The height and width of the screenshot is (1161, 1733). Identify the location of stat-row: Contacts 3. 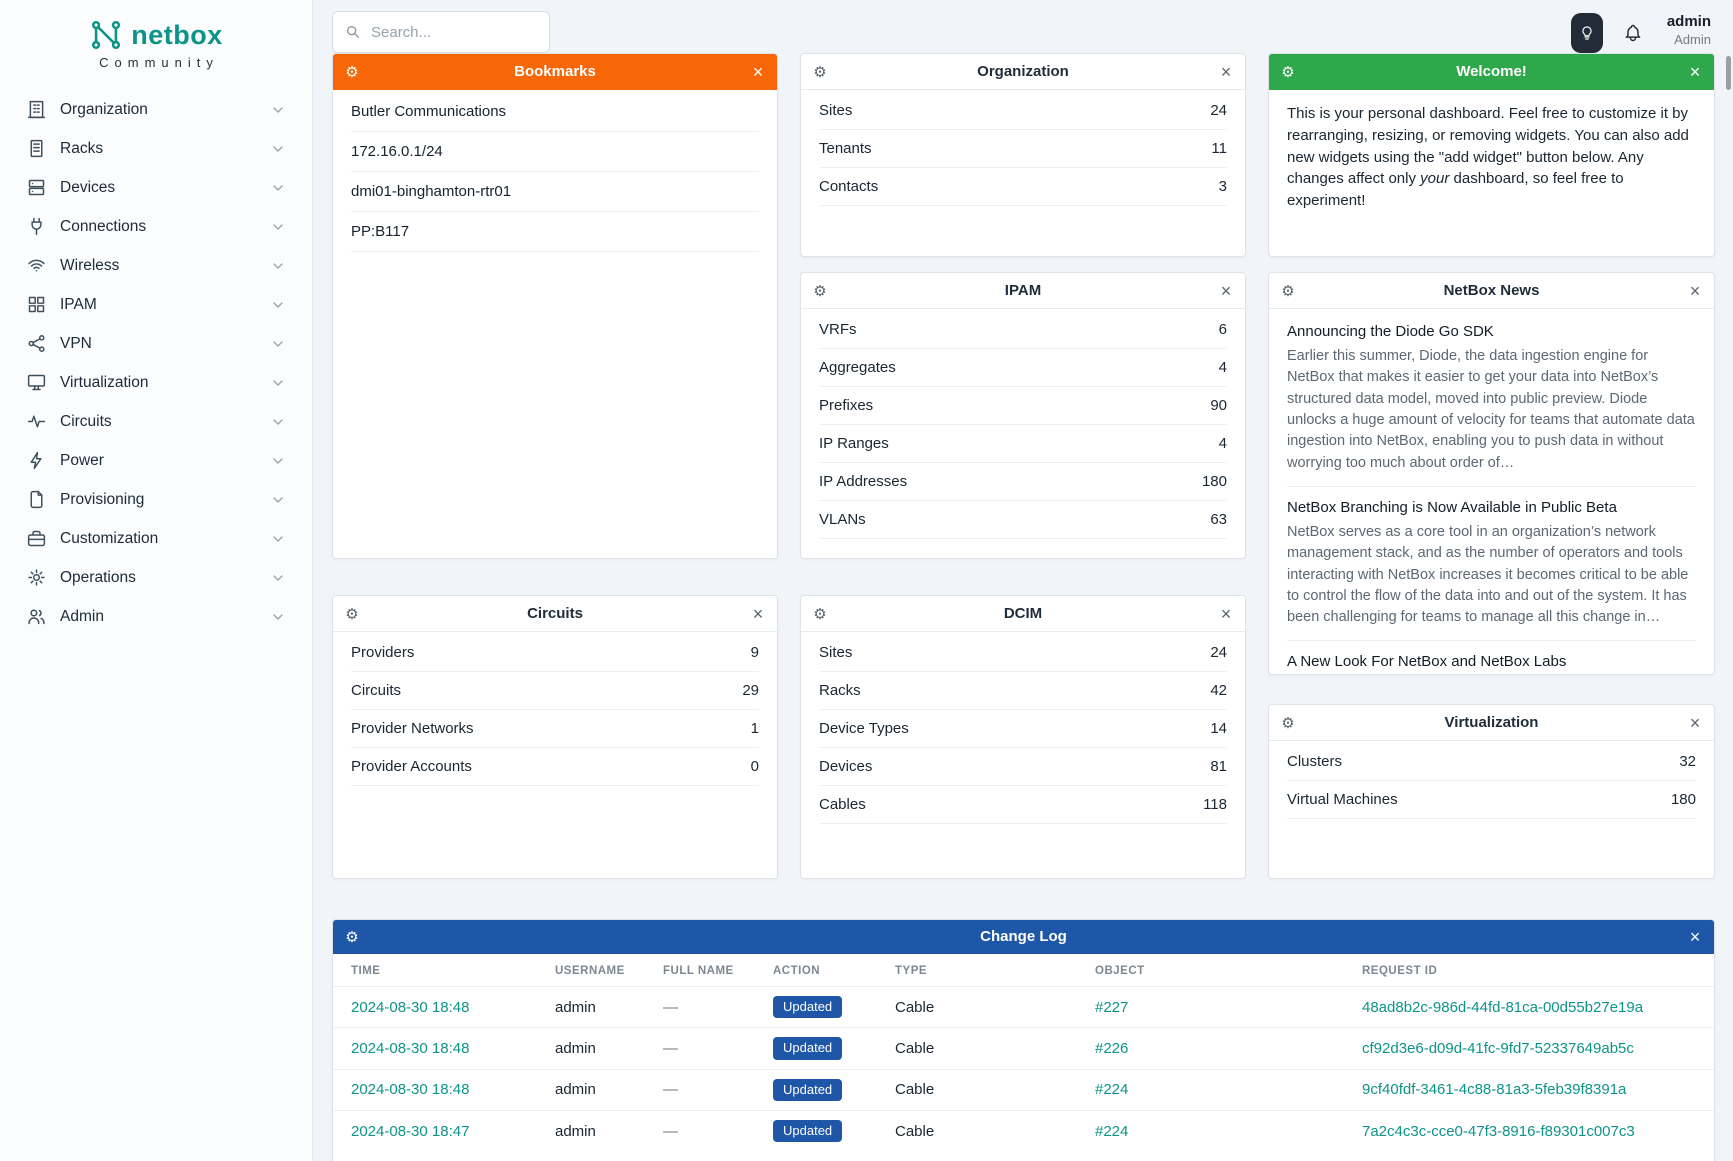
(1023, 187).